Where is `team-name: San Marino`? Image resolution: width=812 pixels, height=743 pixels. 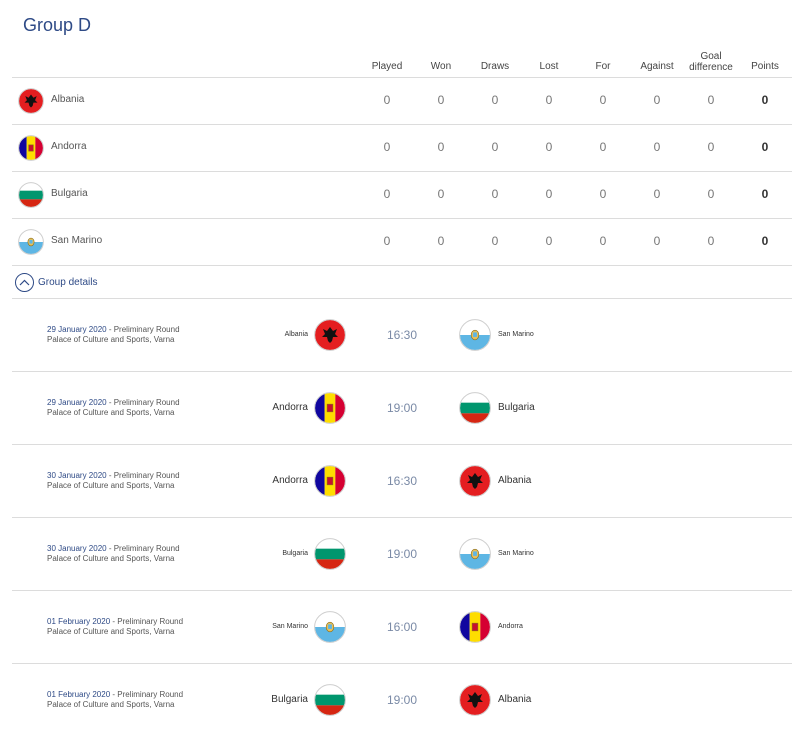
team-name: San Marino is located at coordinates (77, 240).